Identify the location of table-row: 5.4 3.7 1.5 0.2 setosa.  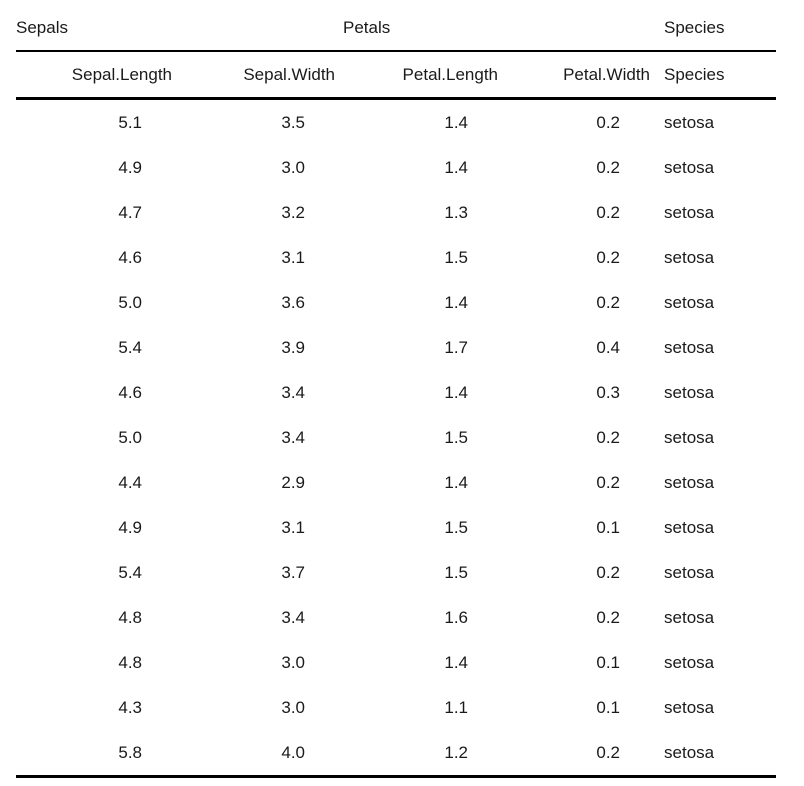
(396, 572).